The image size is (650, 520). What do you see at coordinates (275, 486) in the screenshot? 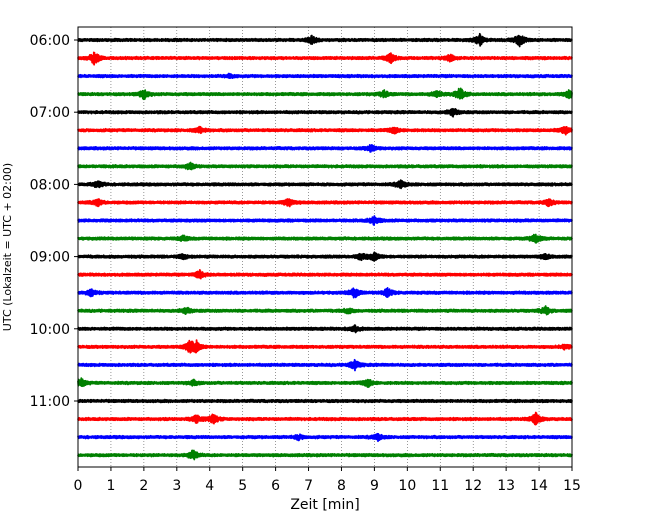
I see `x-tick-label: 6` at bounding box center [275, 486].